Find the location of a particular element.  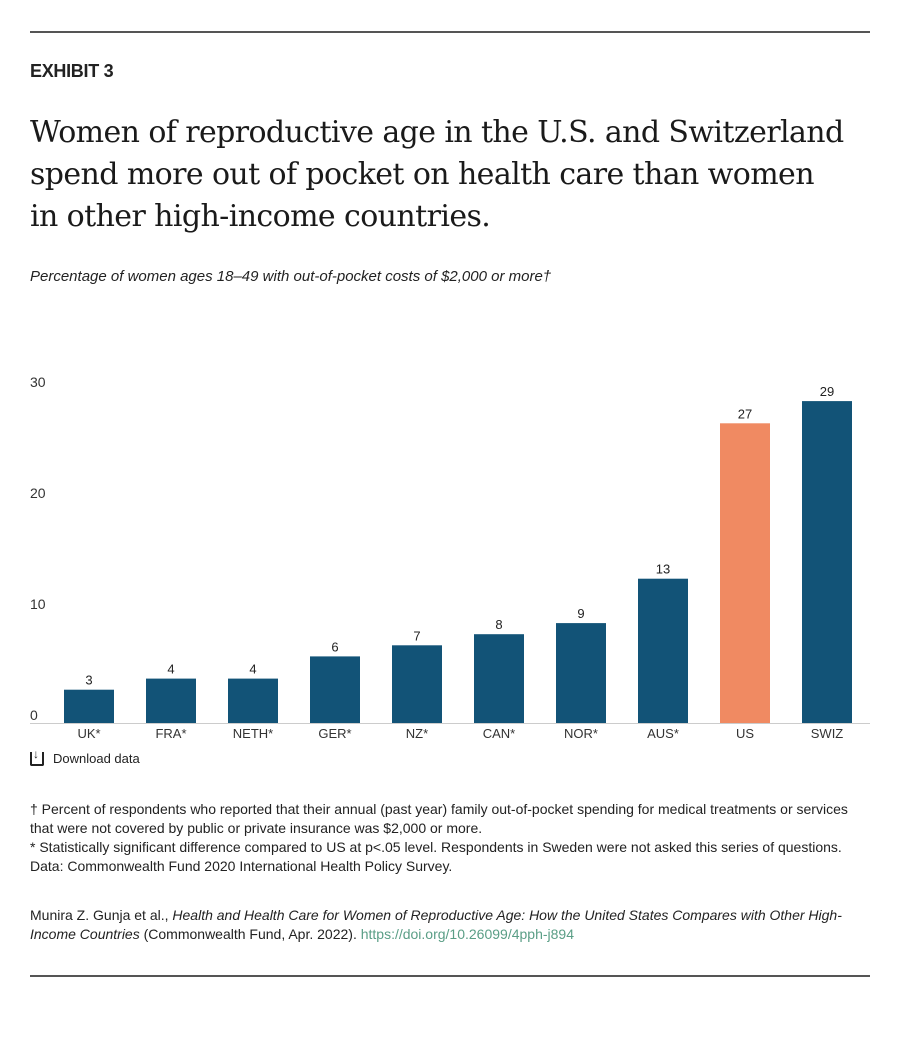

download-data-button: Download data is located at coordinates (85, 756).